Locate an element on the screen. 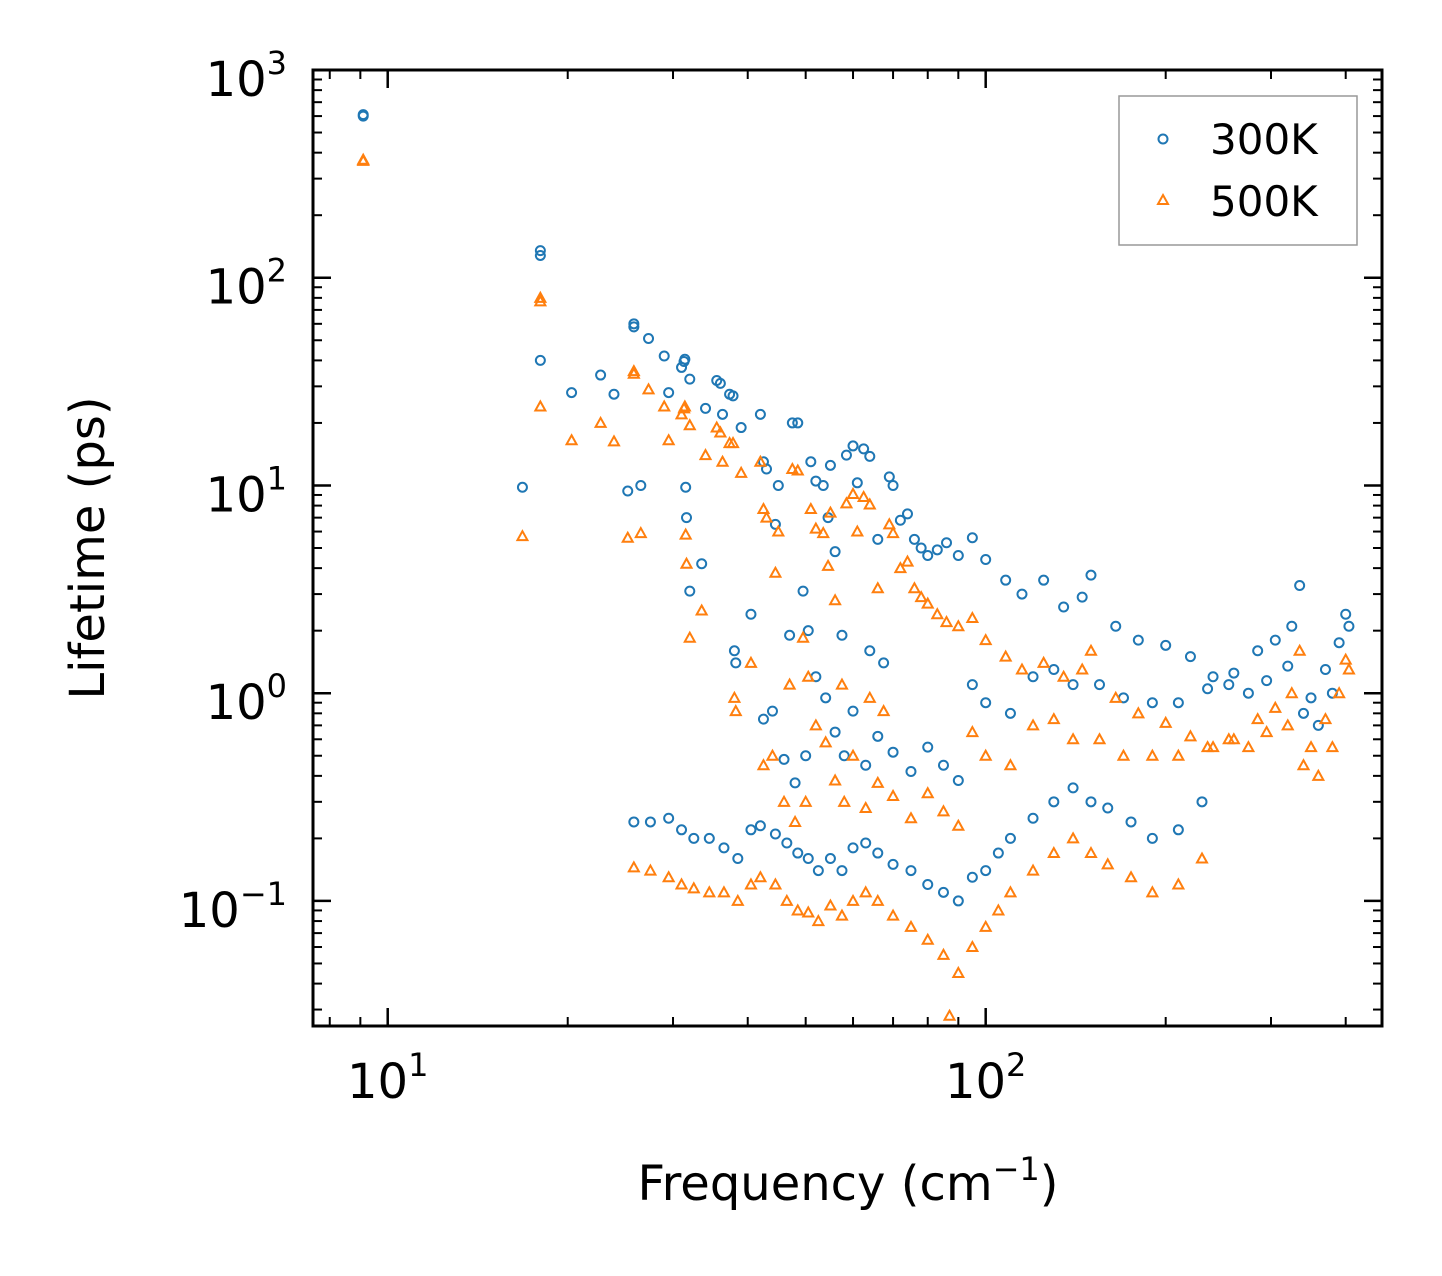  legend-label-300k: 300K is located at coordinates (1264, 139).